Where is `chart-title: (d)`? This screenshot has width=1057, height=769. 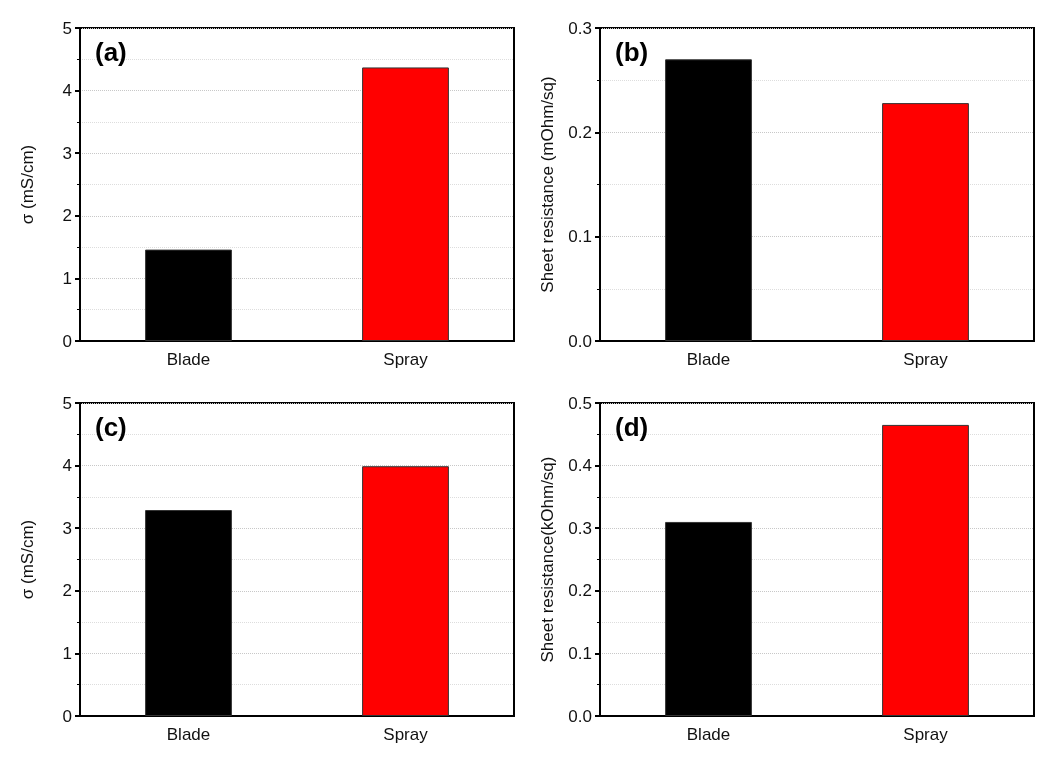
chart-title: (d) is located at coordinates (632, 427).